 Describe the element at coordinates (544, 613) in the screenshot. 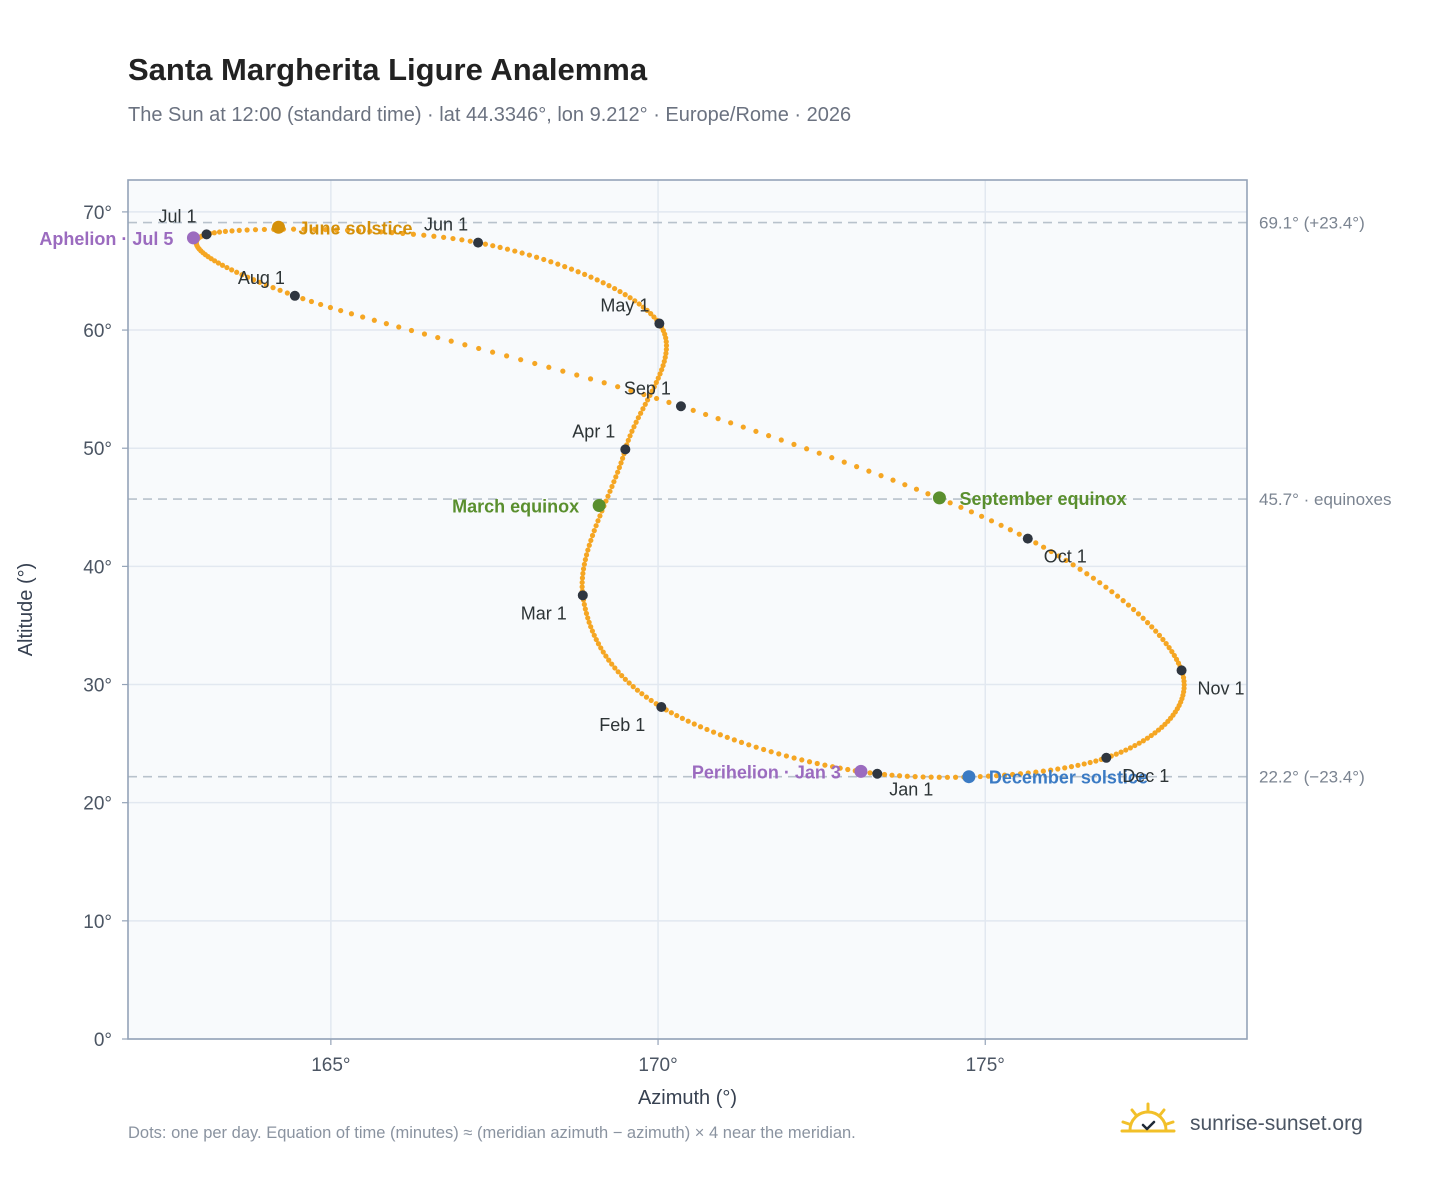

I see `month-label: Mar 1` at that location.